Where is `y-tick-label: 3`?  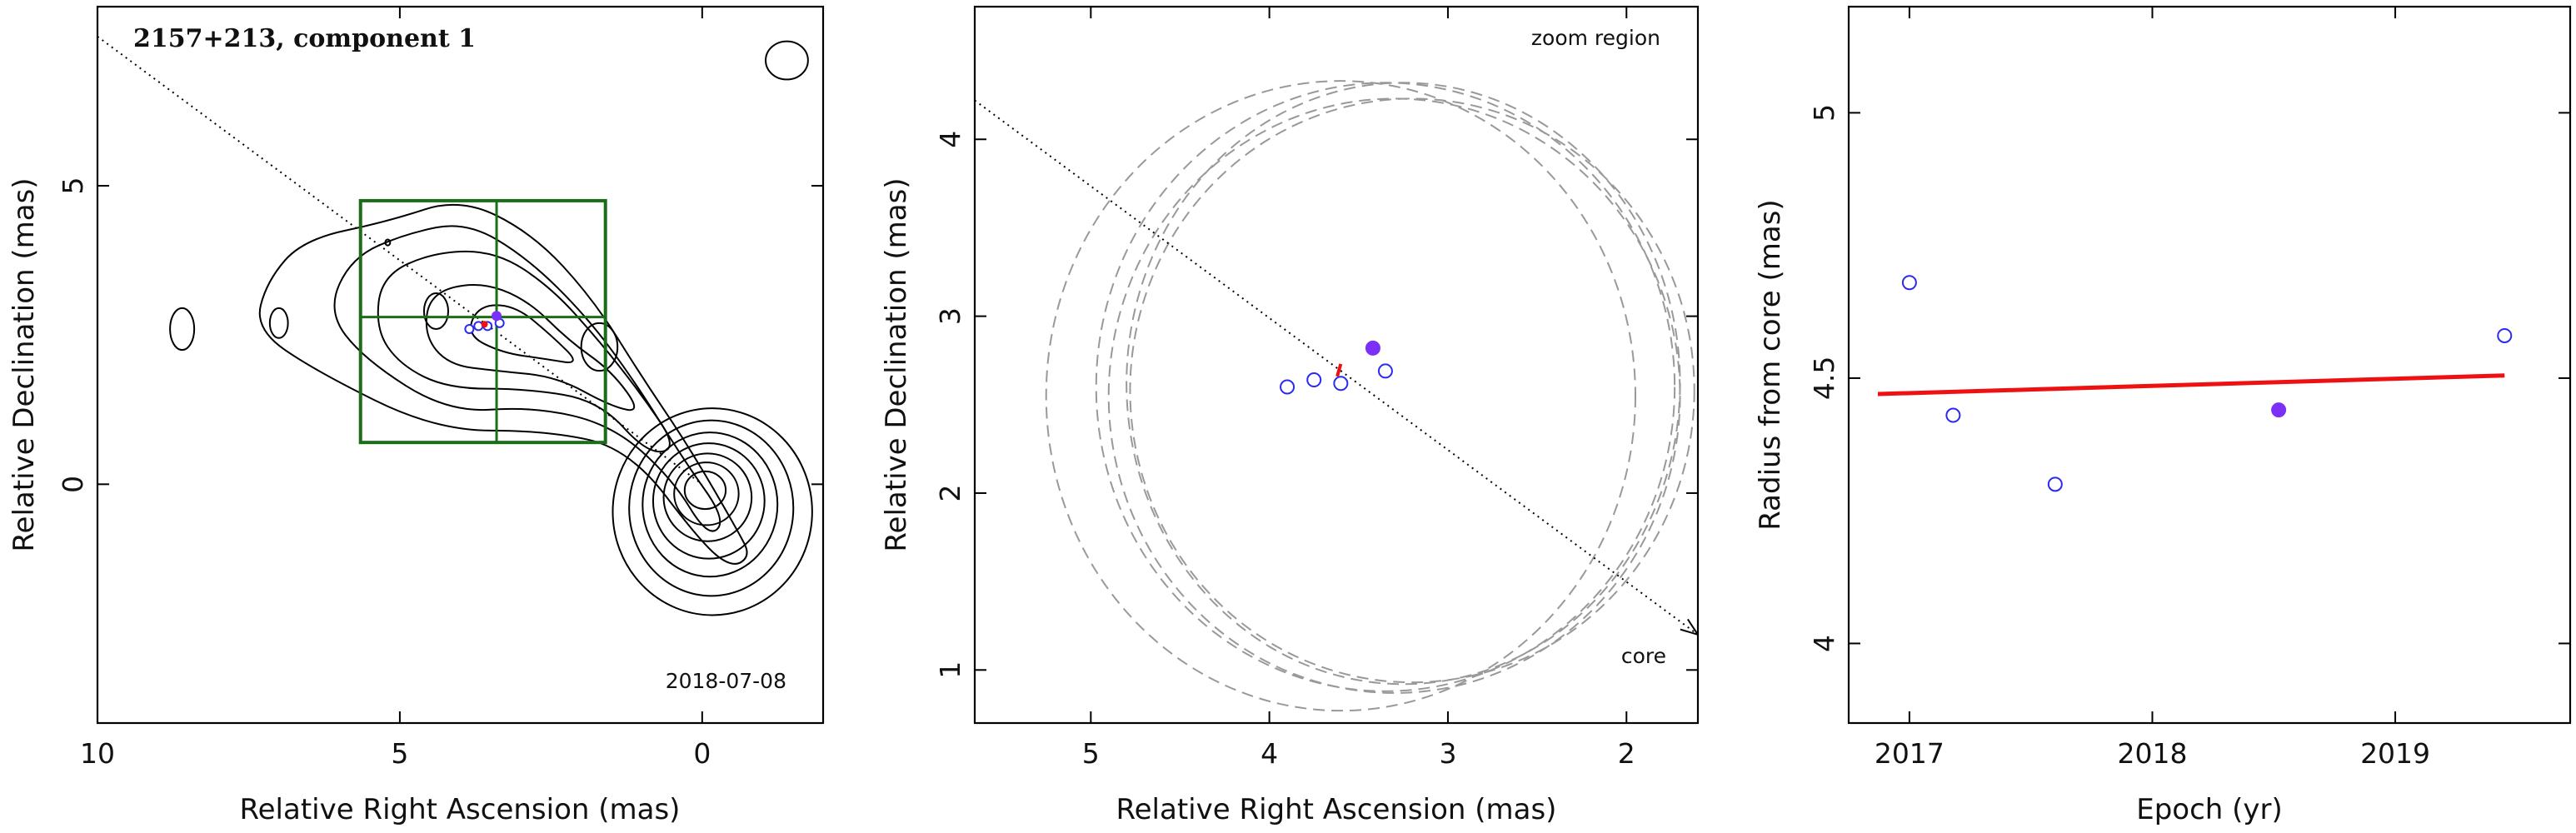 y-tick-label: 3 is located at coordinates (950, 316).